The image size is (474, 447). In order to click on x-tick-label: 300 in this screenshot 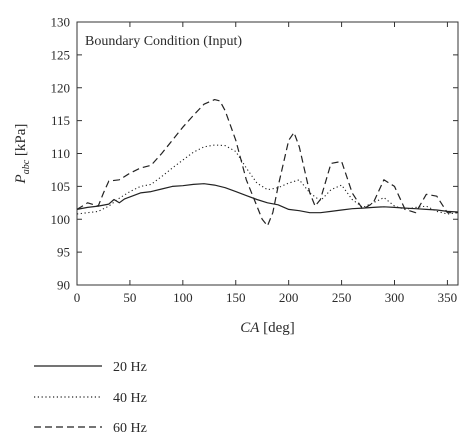, I will do `click(395, 297)`.